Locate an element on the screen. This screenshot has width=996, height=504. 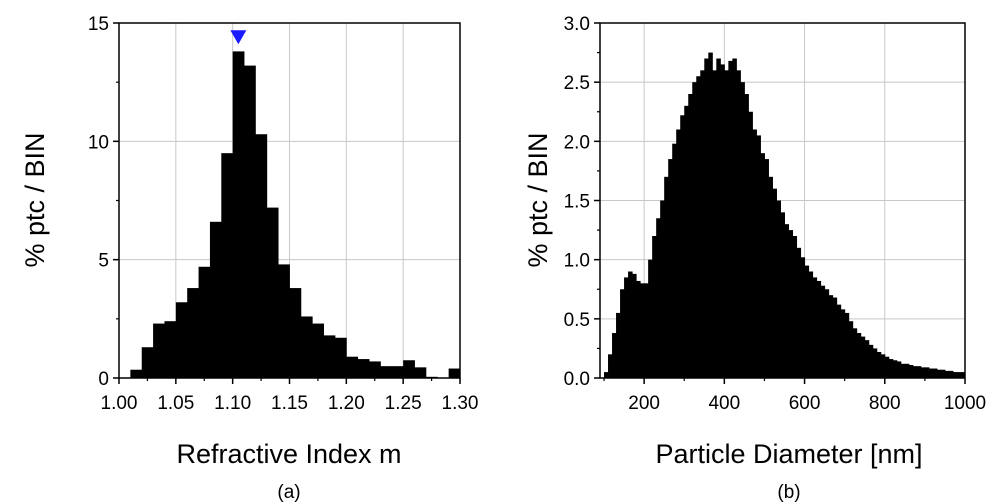
panel-a-x-tick-label: 1.20 is located at coordinates (346, 403).